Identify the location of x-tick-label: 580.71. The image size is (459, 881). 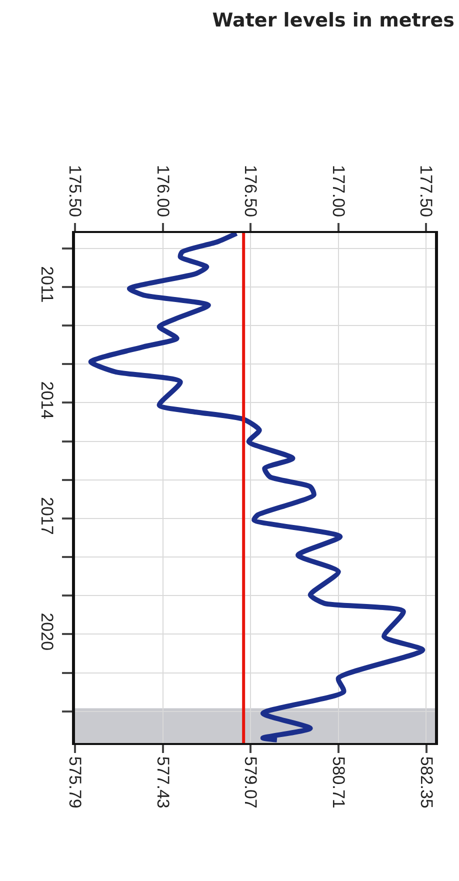
(338, 782).